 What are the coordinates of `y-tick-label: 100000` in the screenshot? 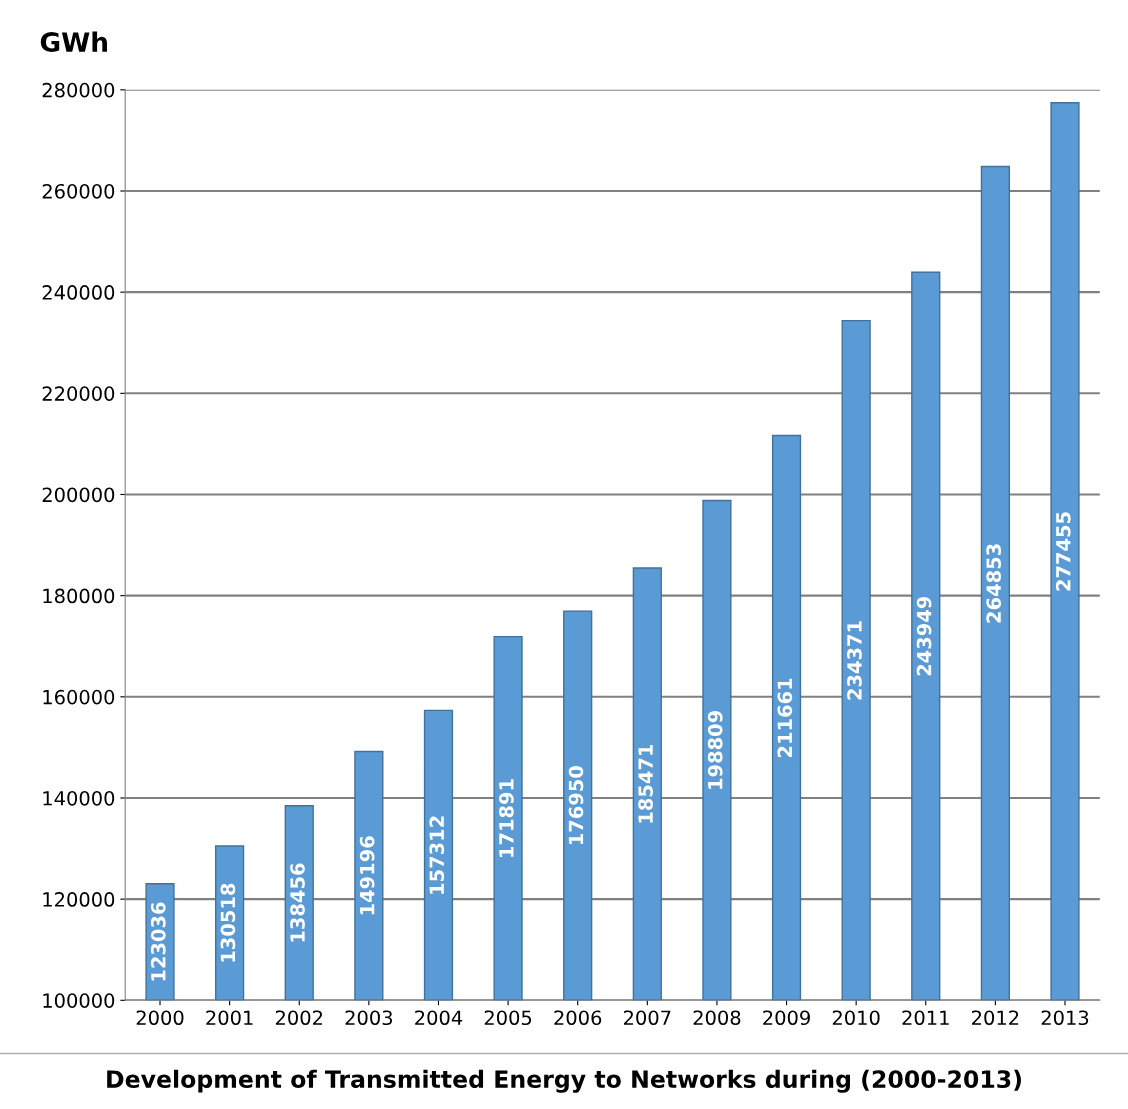 It's located at (79, 1000).